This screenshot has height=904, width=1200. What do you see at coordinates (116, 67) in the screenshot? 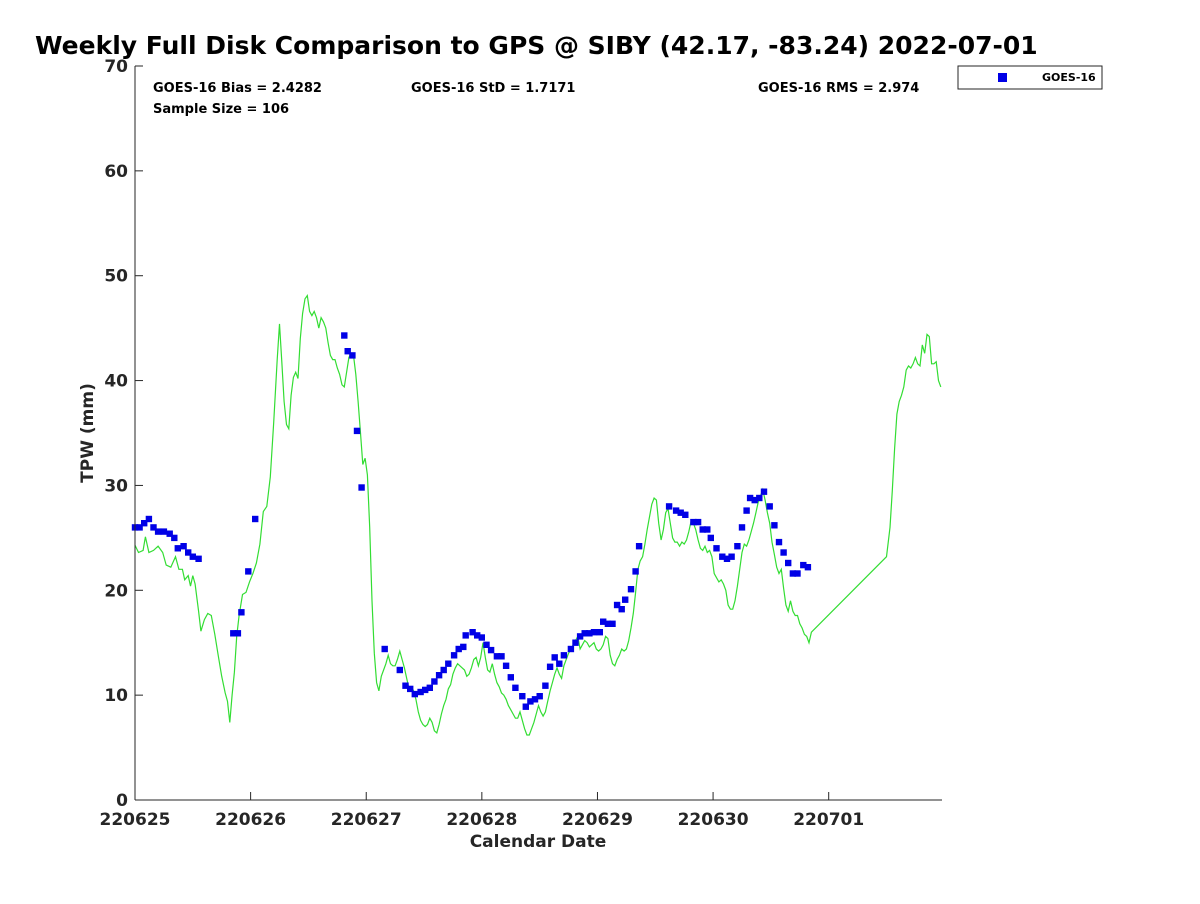
I see `y-tick-label: 70` at bounding box center [116, 67].